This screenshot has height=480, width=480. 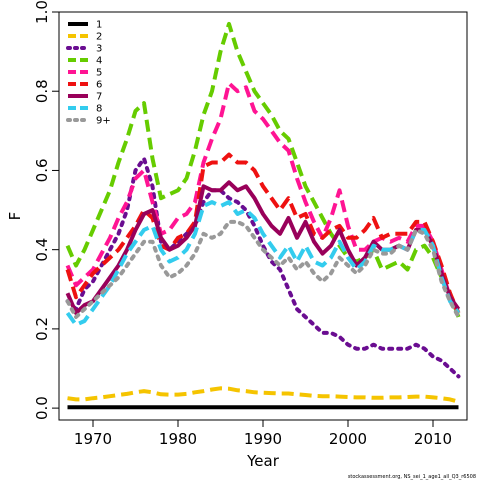 I want to click on legend-label: 5, so click(x=99, y=73).